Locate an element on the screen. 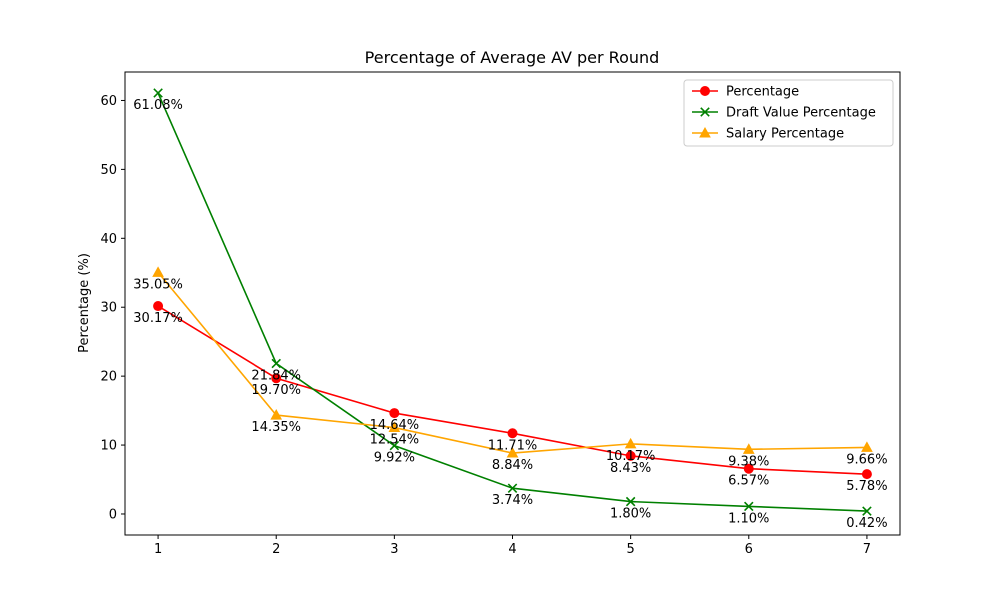  data-label-percentage: 11.71% is located at coordinates (513, 445).